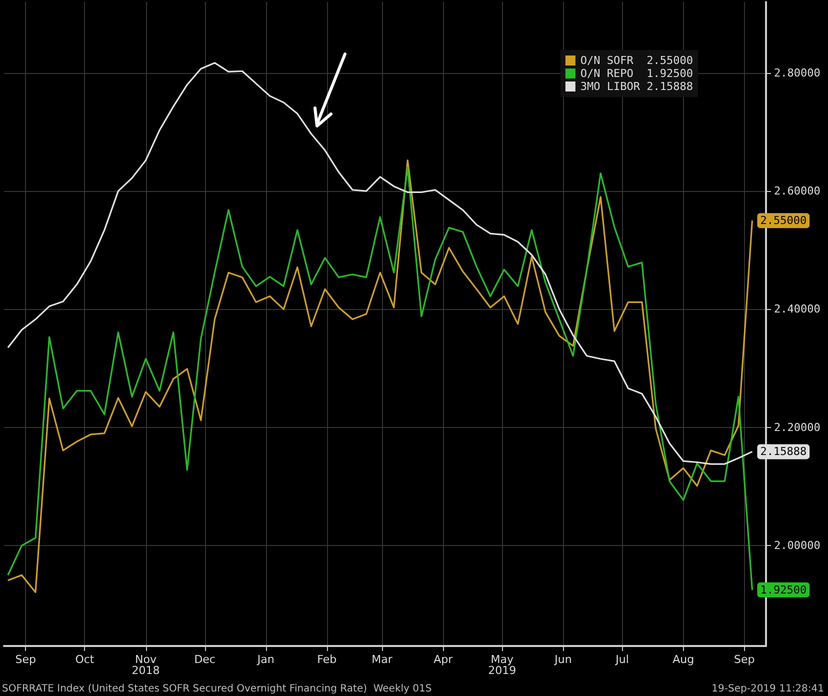 This screenshot has width=828, height=696. I want to click on x-tick-label: May 2019, so click(502, 665).